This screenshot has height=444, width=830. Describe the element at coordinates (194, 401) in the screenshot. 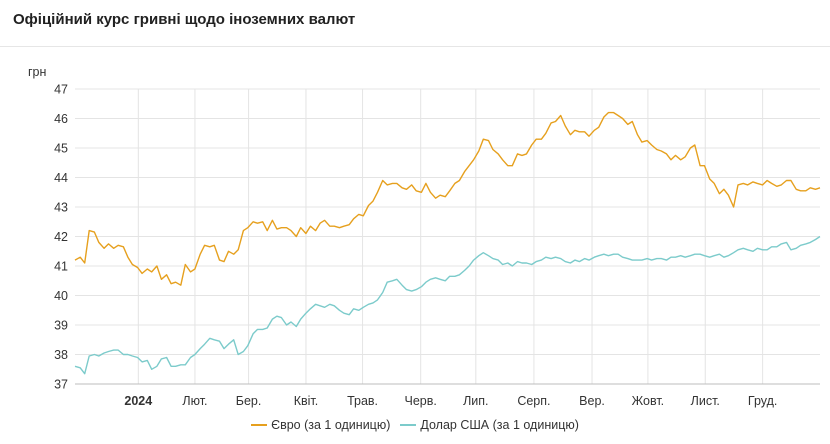

I see `x-tick-label: Лют.` at that location.